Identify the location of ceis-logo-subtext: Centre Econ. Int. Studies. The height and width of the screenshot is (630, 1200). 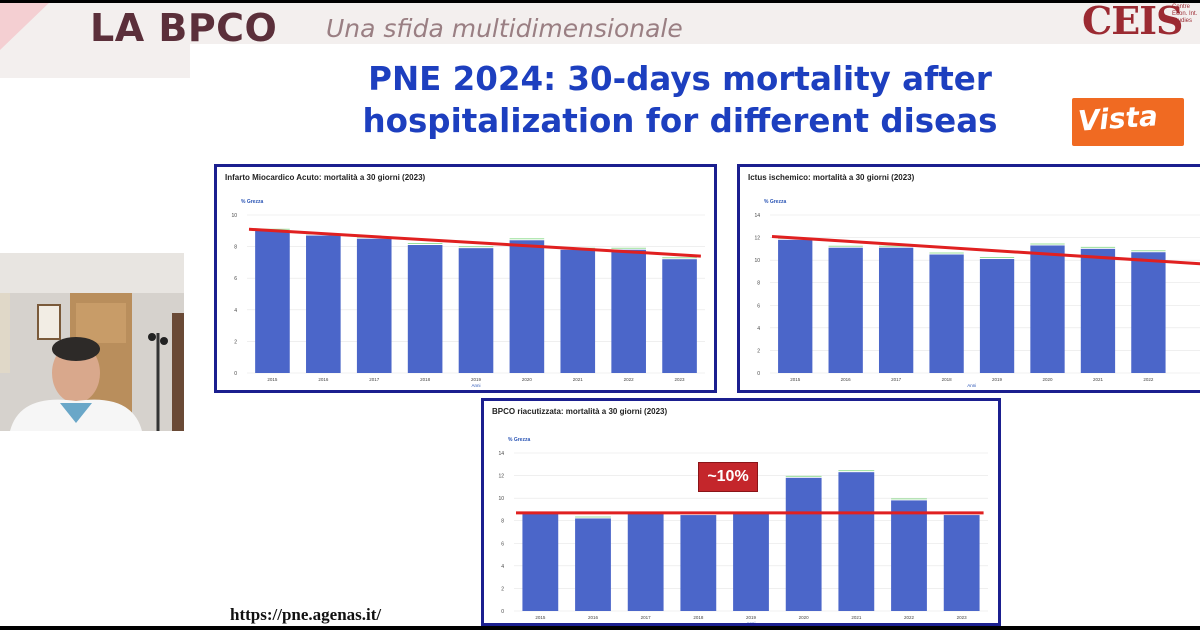
(1185, 14).